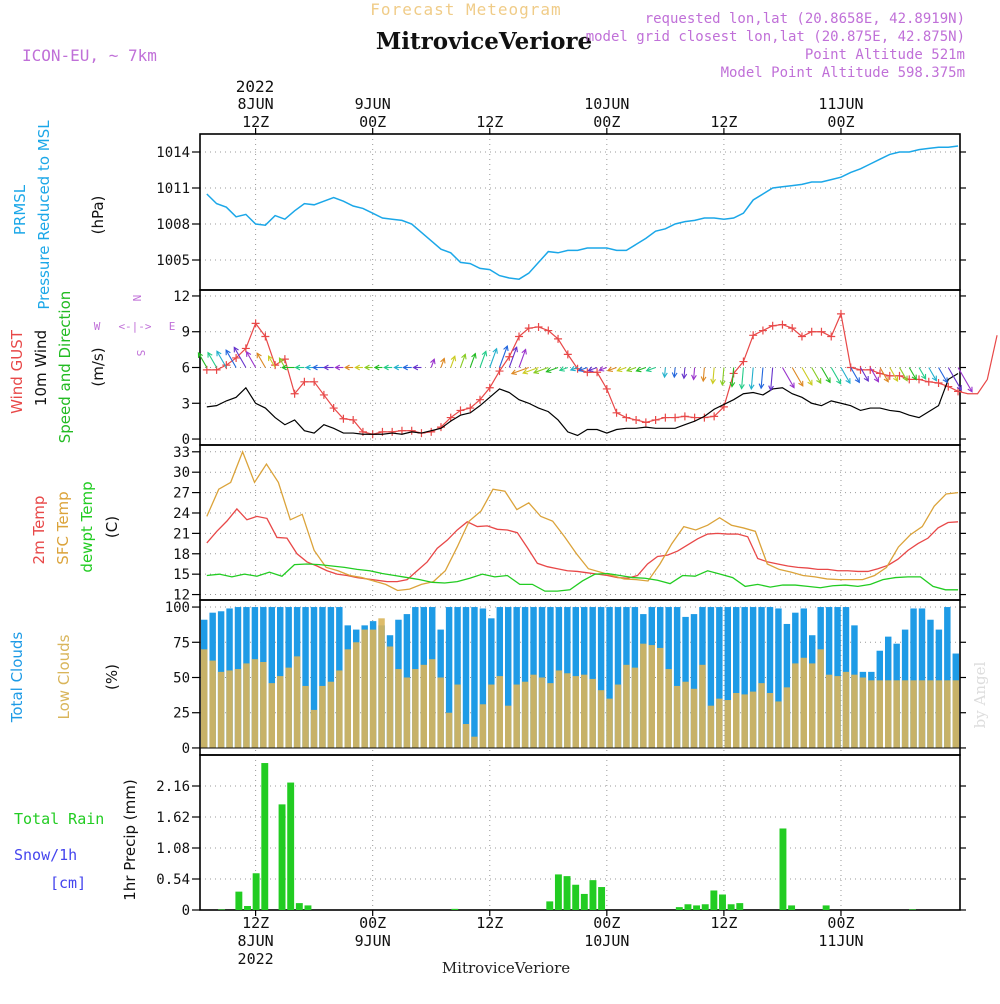 The height and width of the screenshot is (1004, 1000). I want to click on gust-label: Wind GUST, so click(17, 371).